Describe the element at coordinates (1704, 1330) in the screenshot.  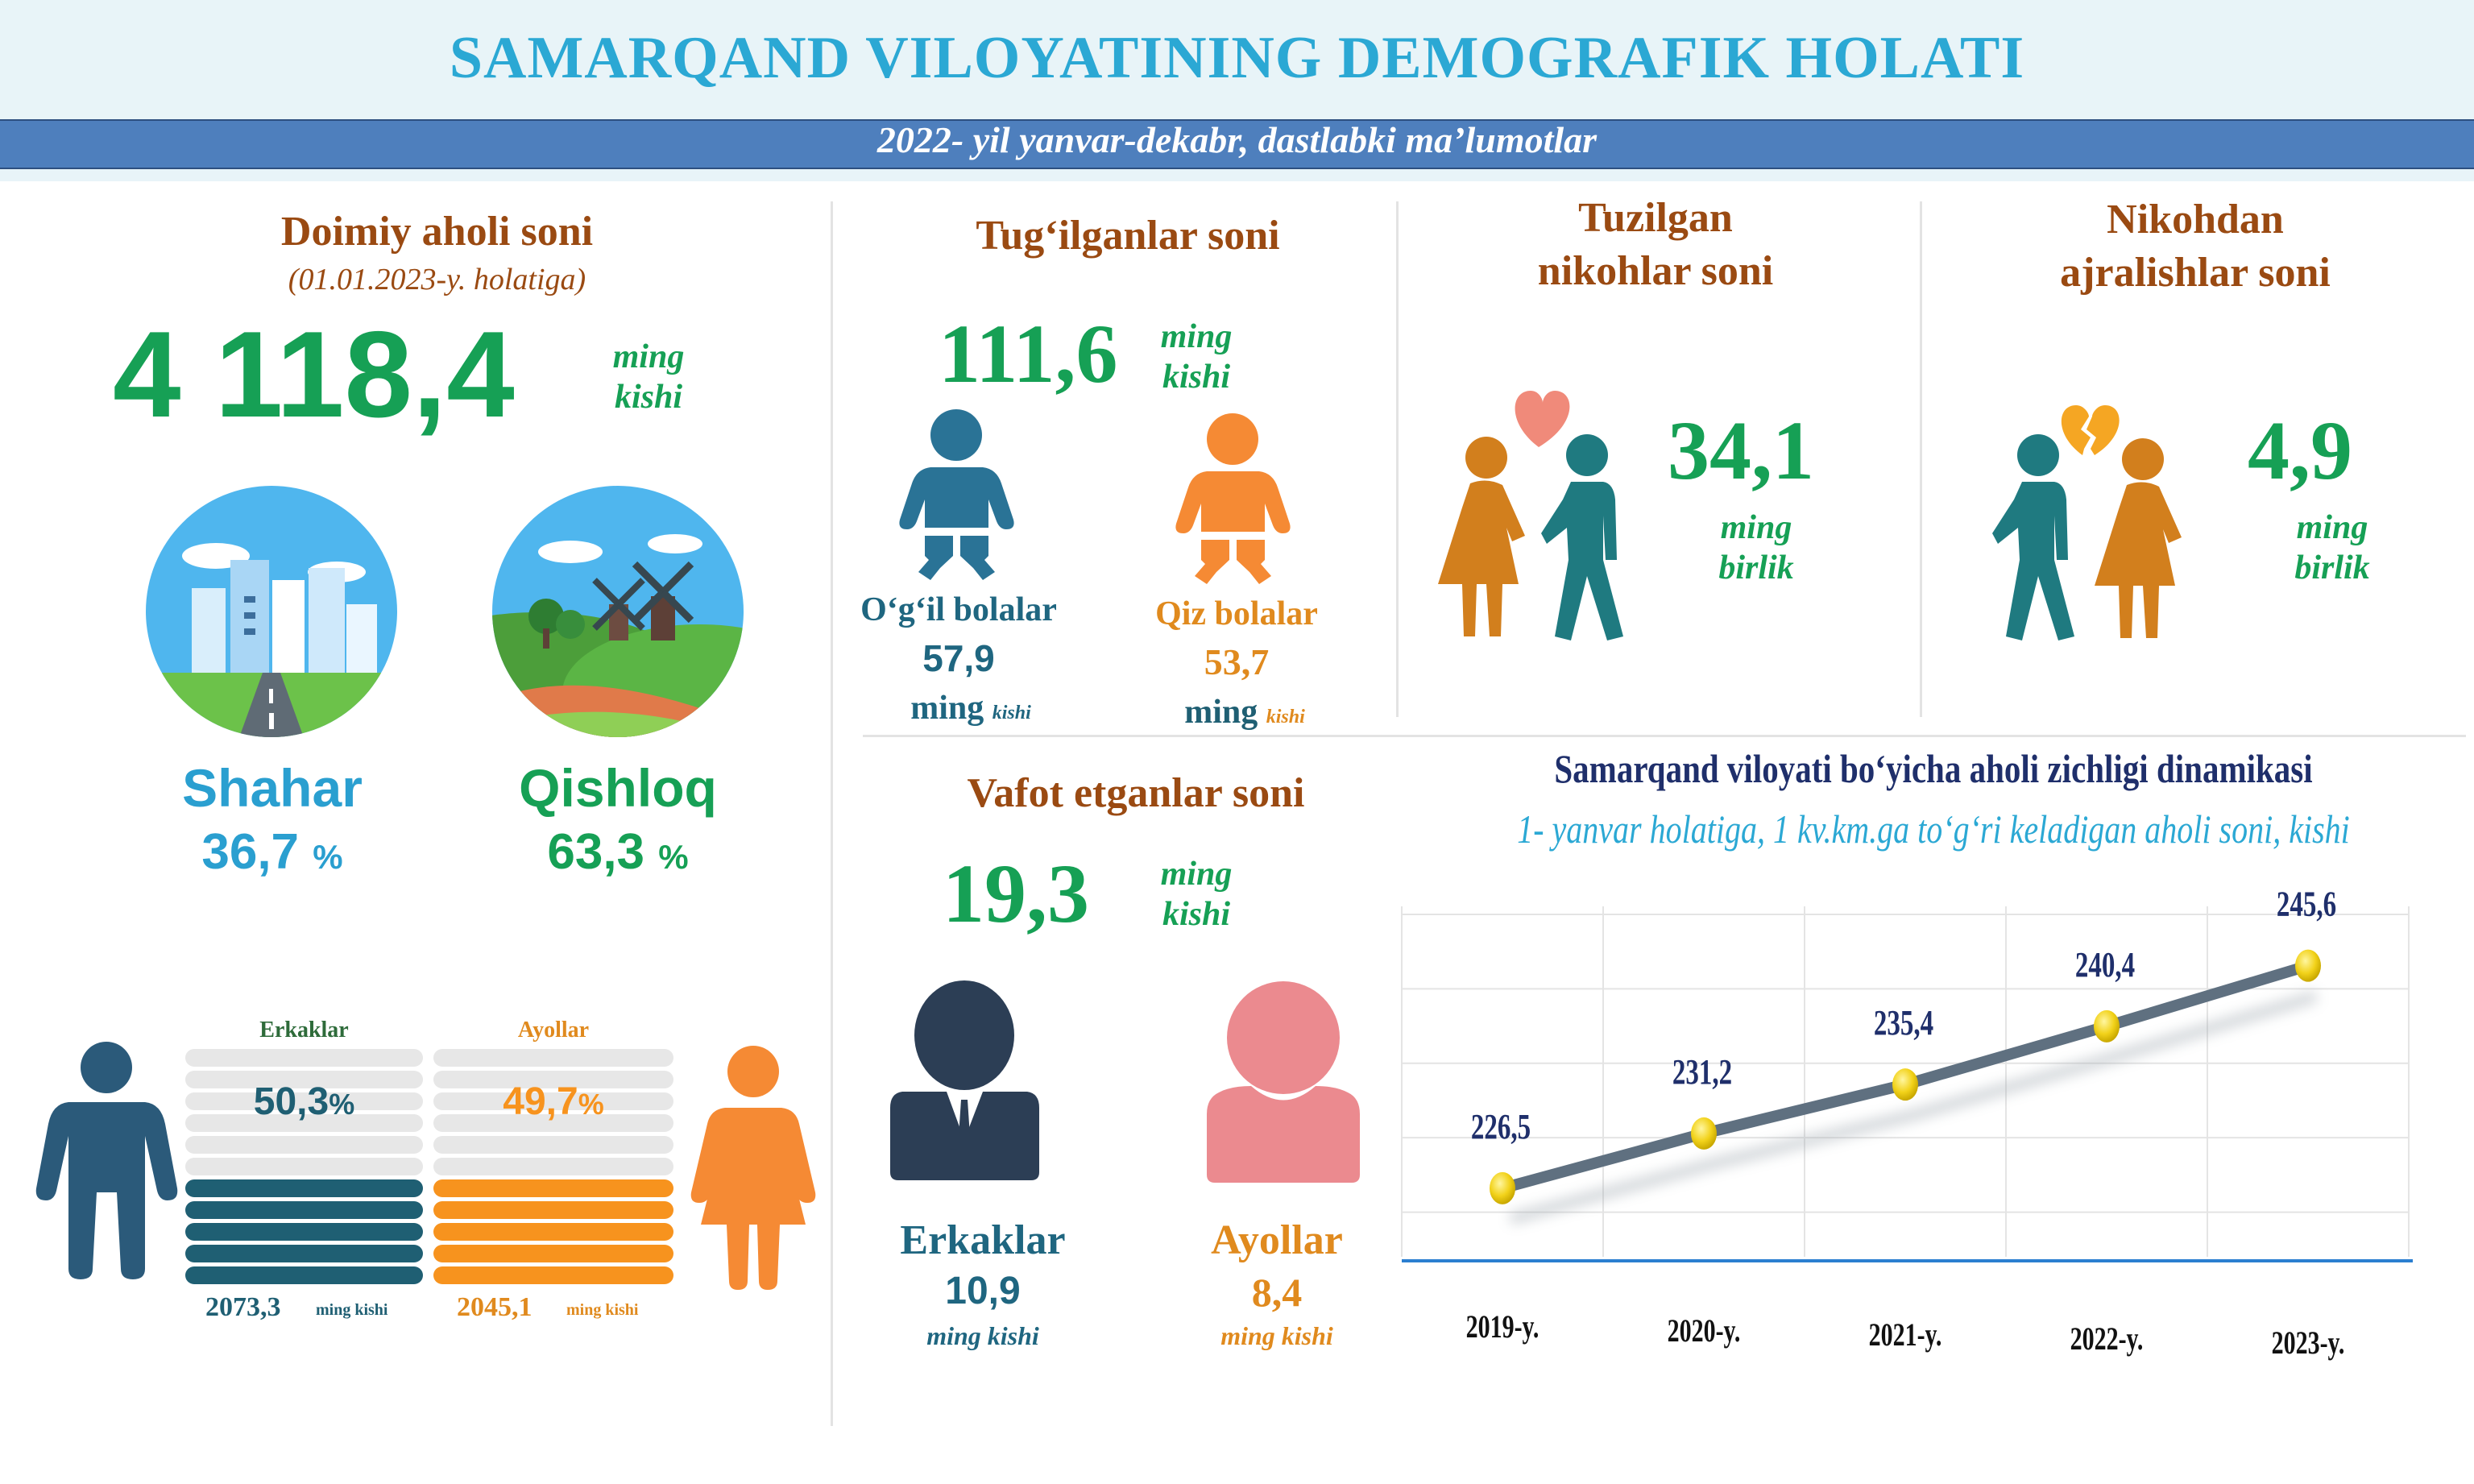
I see `x-tick-label: 2020-y.` at that location.